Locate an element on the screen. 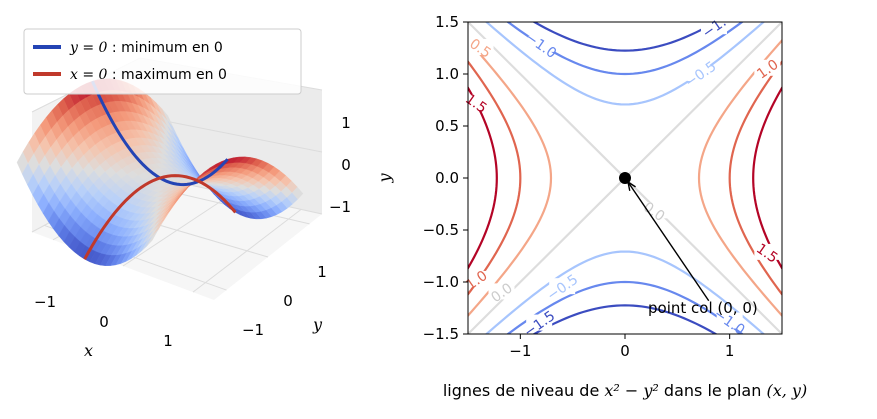  y3d-tick-label: 1 is located at coordinates (322, 272).